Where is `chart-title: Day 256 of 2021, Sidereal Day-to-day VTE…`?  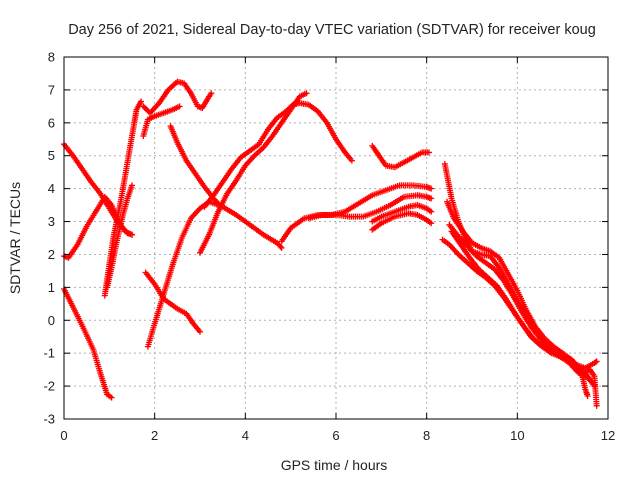 chart-title: Day 256 of 2021, Sidereal Day-to-day VTE… is located at coordinates (332, 30).